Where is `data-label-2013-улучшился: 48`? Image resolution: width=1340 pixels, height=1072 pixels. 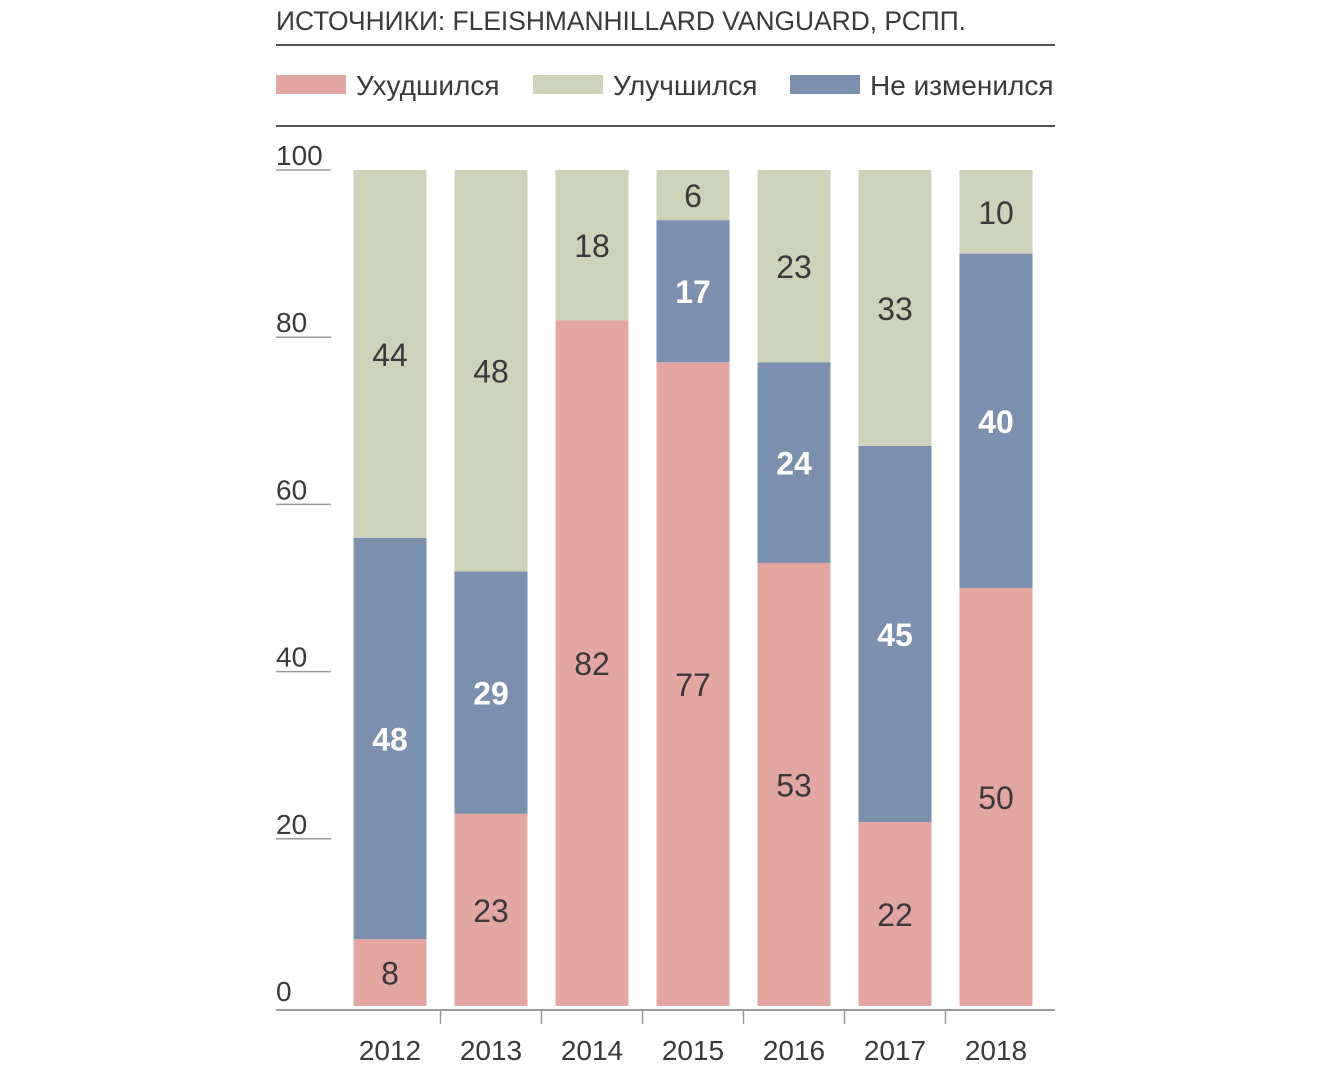 data-label-2013-улучшился: 48 is located at coordinates (491, 372).